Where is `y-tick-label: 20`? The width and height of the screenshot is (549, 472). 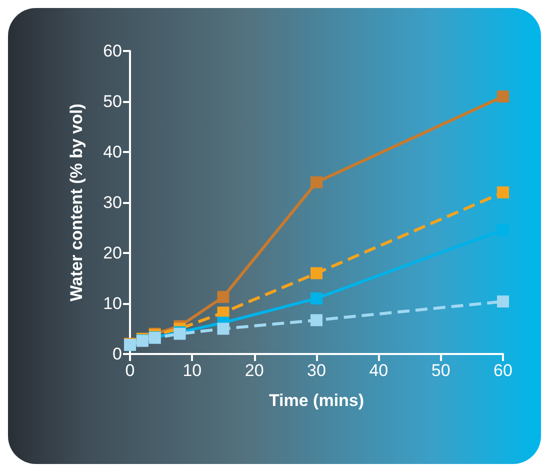
y-tick-label: 20 is located at coordinates (112, 253).